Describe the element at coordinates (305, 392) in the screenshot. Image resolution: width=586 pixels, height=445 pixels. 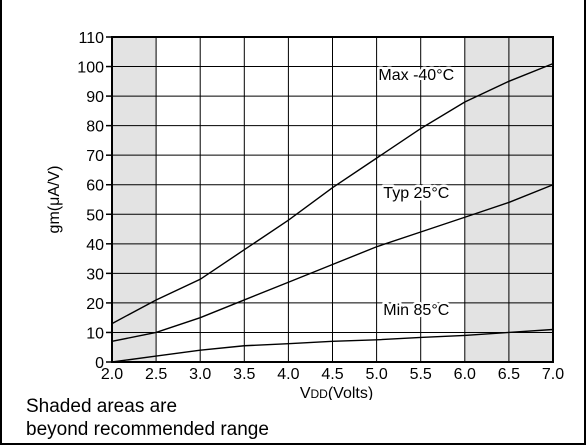
I see `x-axis-label-v: V` at that location.